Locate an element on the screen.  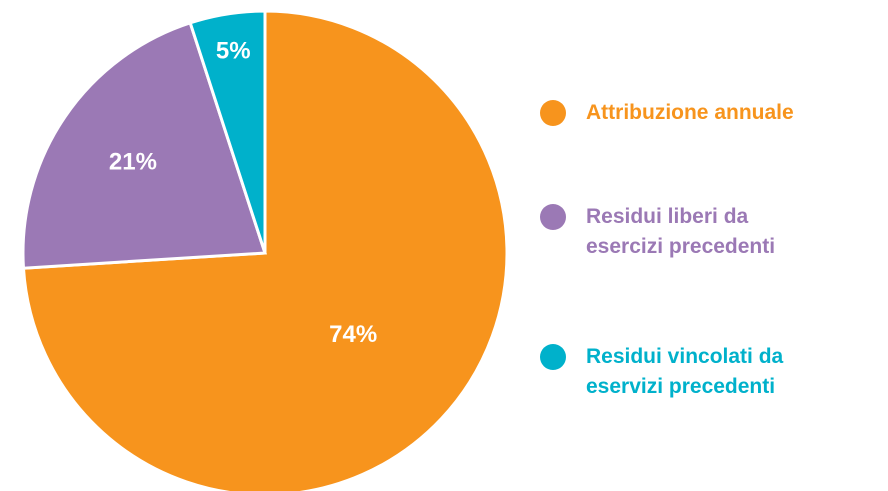
legend-item: Residui liberi da esercizi precedenti is located at coordinates (685, 233).